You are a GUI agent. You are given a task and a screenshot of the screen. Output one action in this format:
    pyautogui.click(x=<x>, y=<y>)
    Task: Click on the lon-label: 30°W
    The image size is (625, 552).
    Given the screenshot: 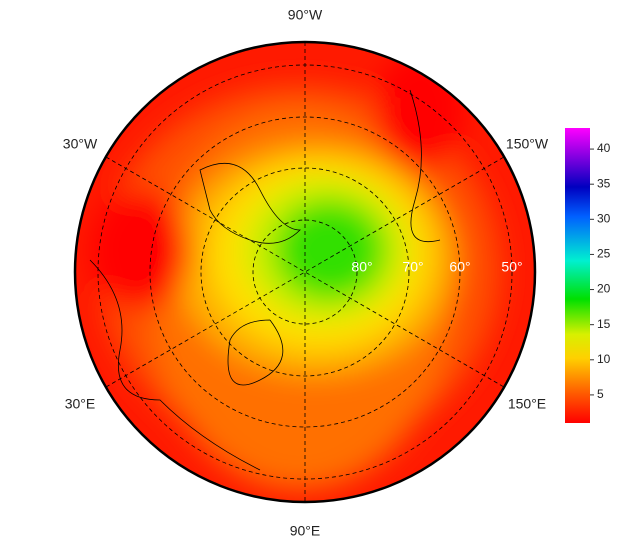 What is the action you would take?
    pyautogui.click(x=80, y=144)
    